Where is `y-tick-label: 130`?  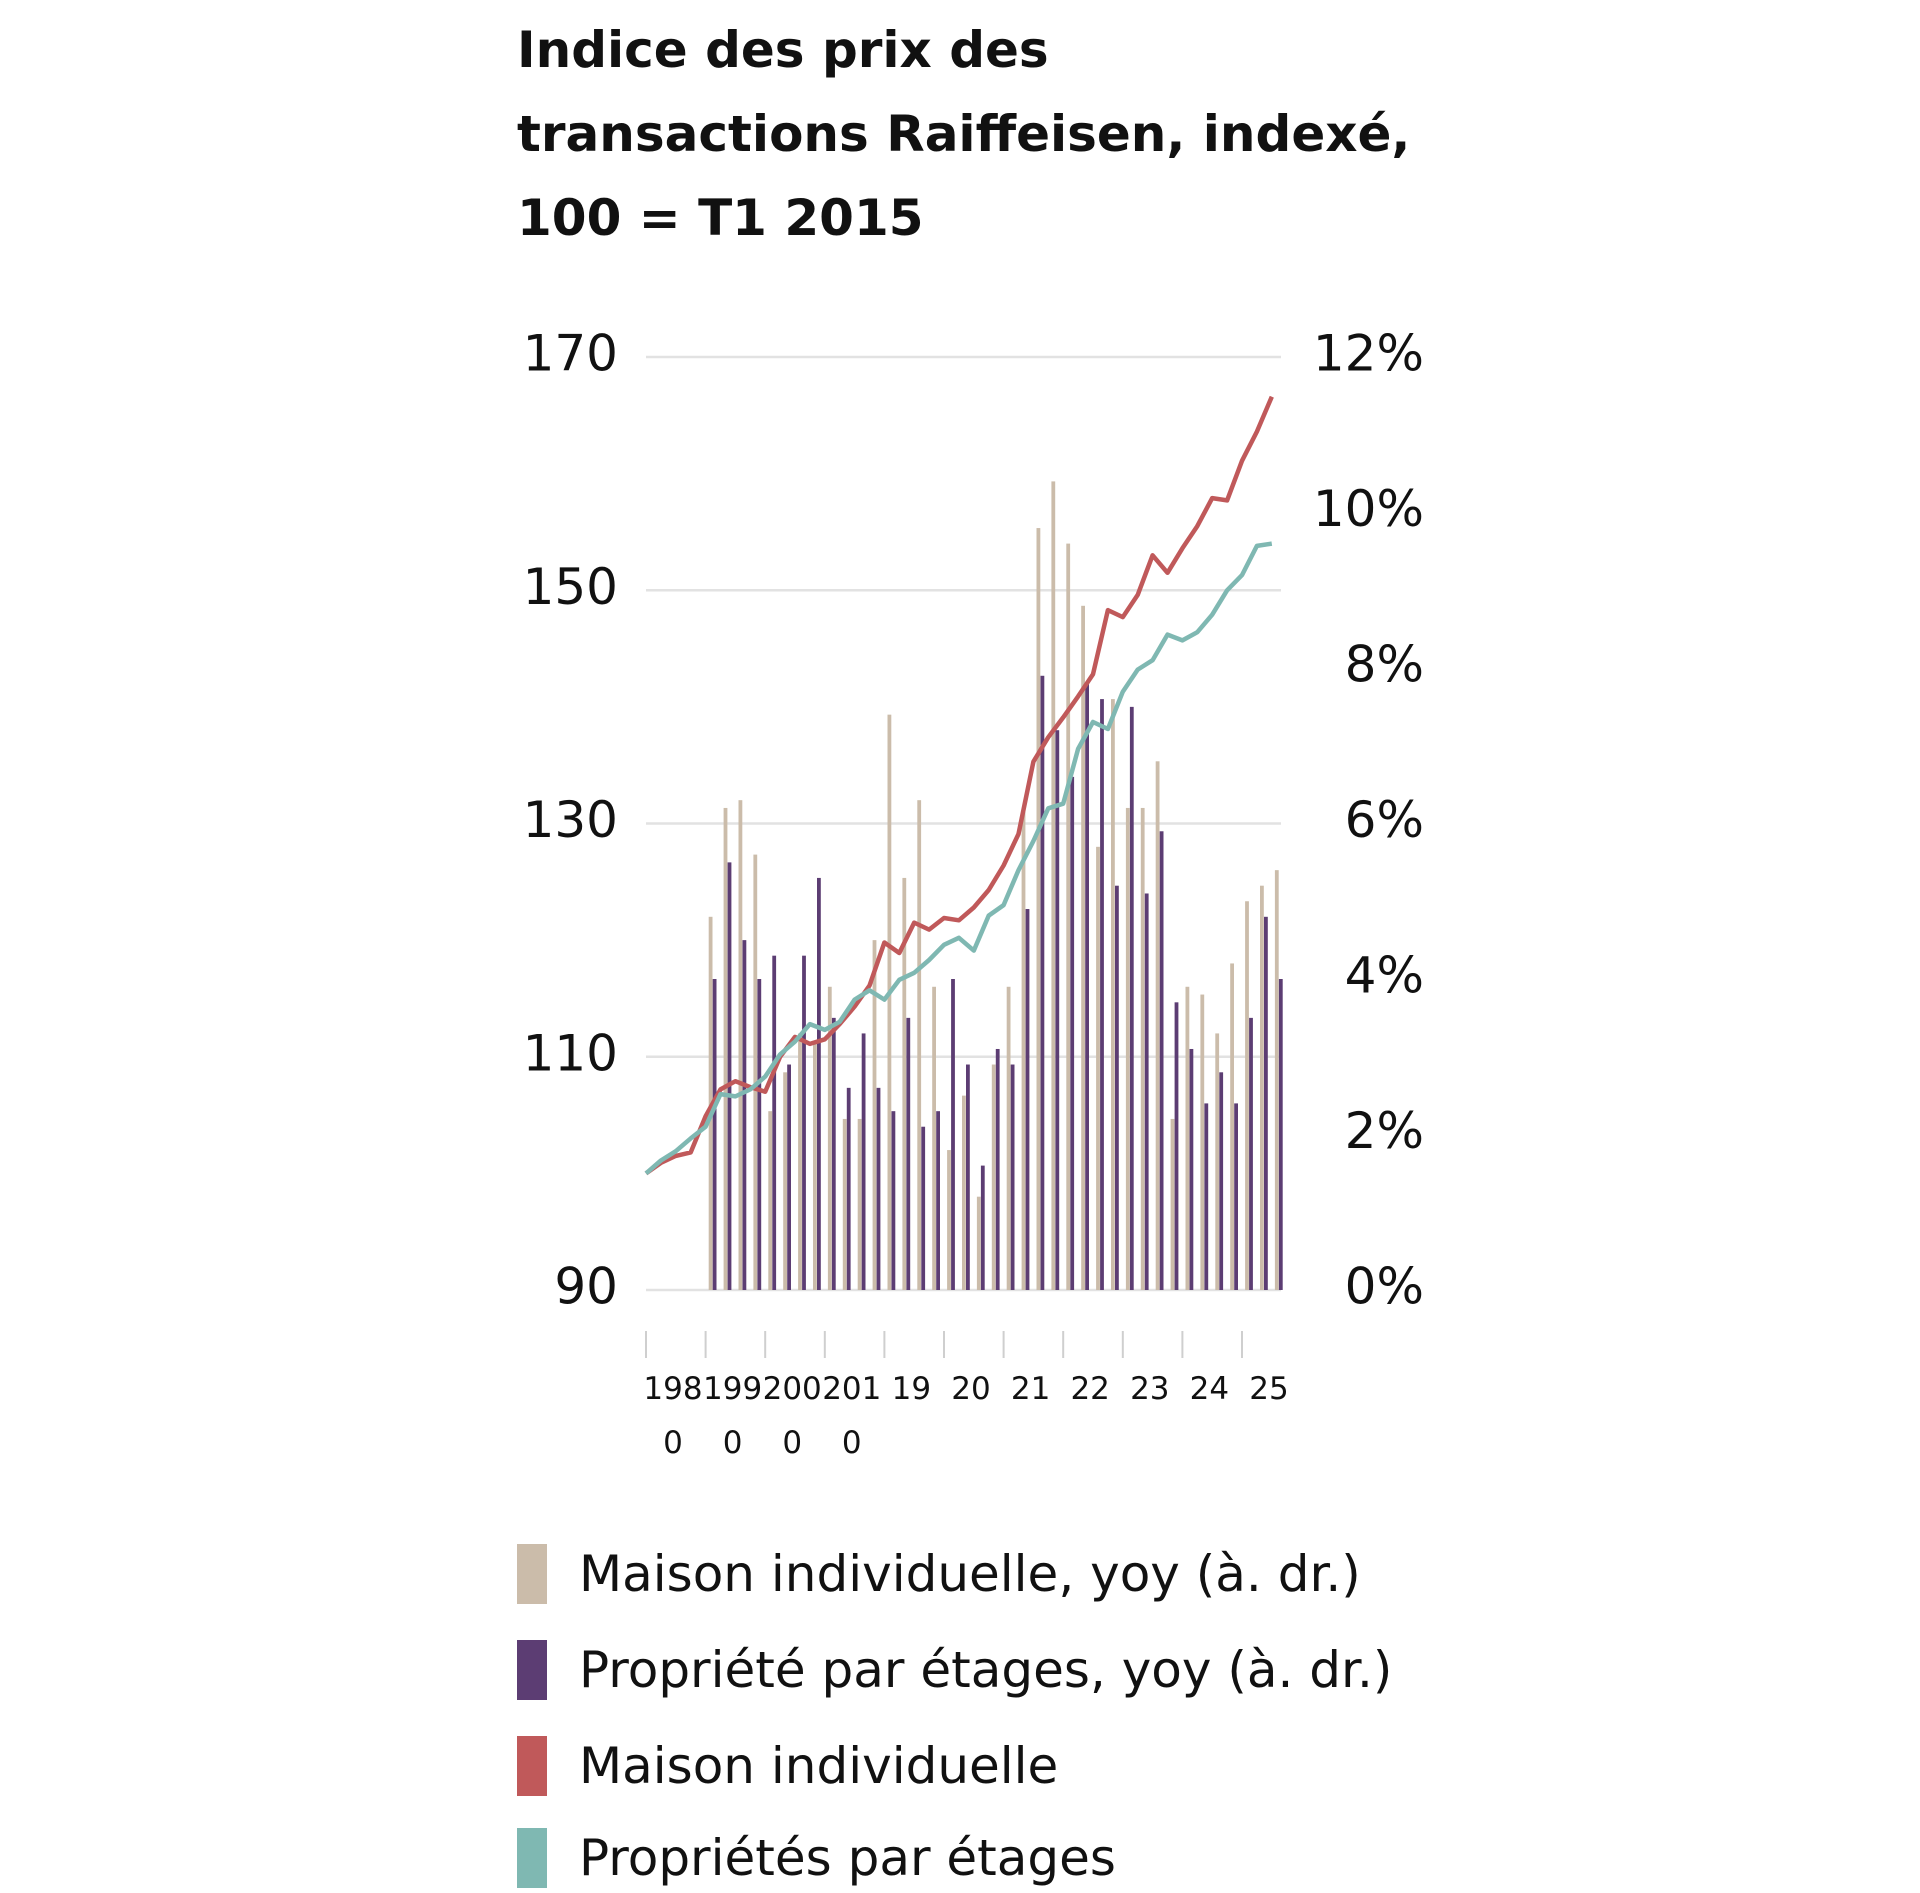
y-tick-label: 130 is located at coordinates (570, 820).